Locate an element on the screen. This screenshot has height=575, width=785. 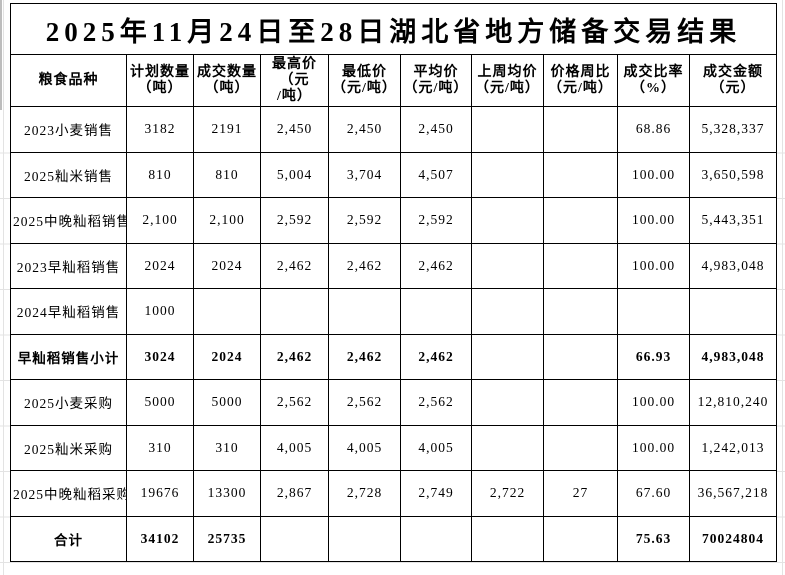
value-cell: 19676 is located at coordinates (160, 493).